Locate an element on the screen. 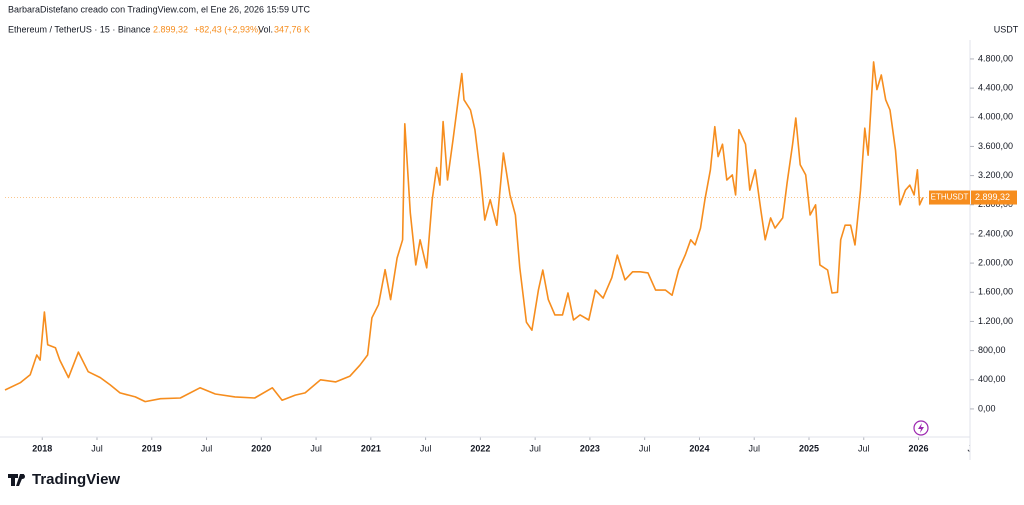 The image size is (1024, 505). symbol-tag-label: ETHUSDT is located at coordinates (950, 197).